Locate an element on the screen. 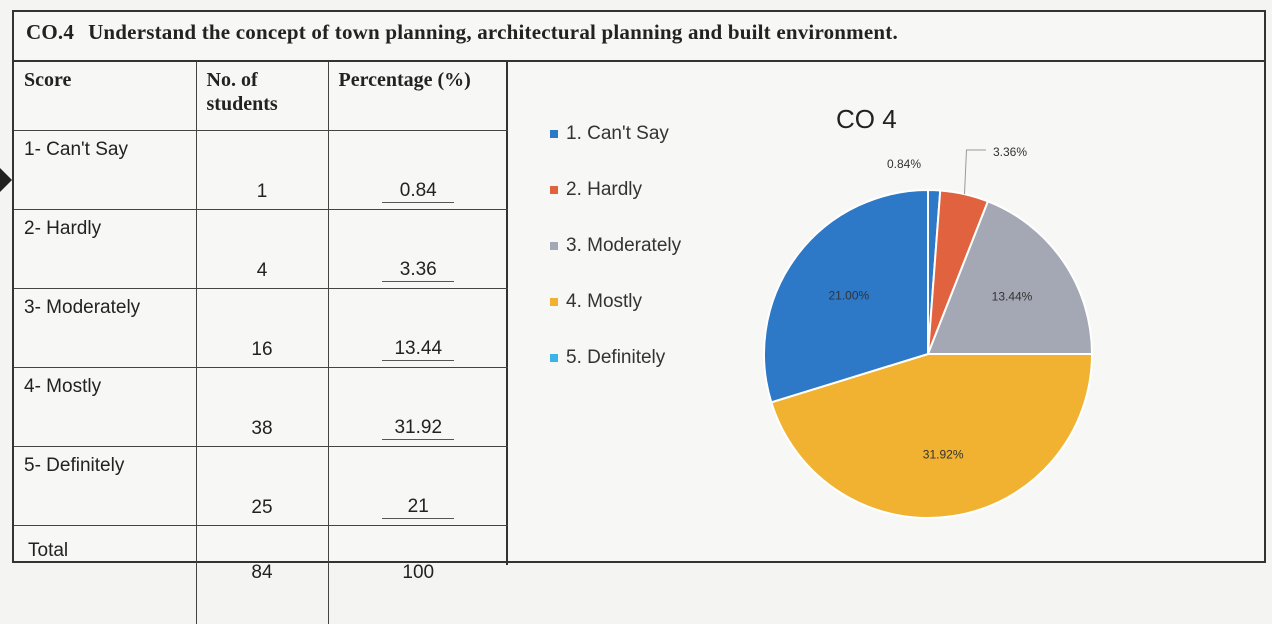  percentage-value: 3.36 is located at coordinates (418, 270).